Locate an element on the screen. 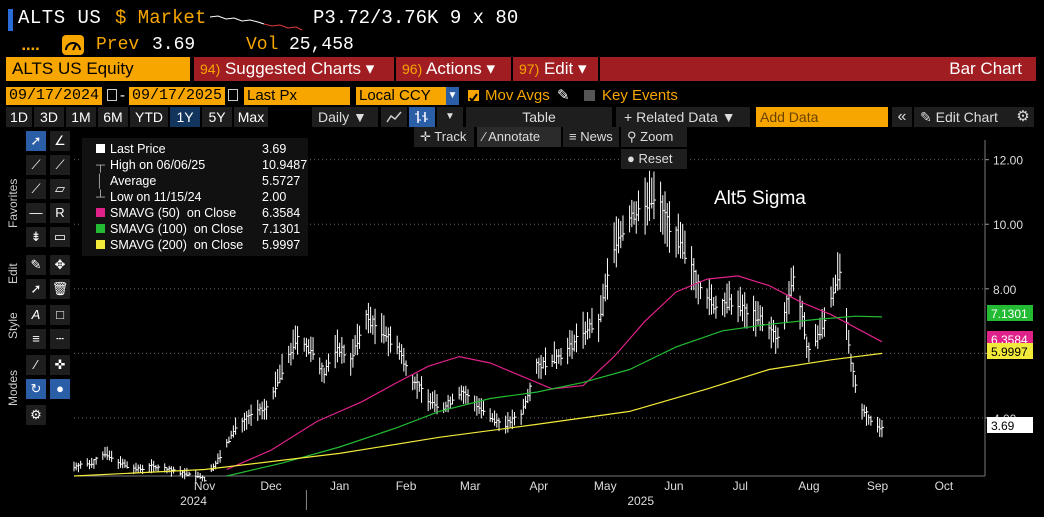 The width and height of the screenshot is (1044, 517). x-tick-label: Dec is located at coordinates (270, 486).